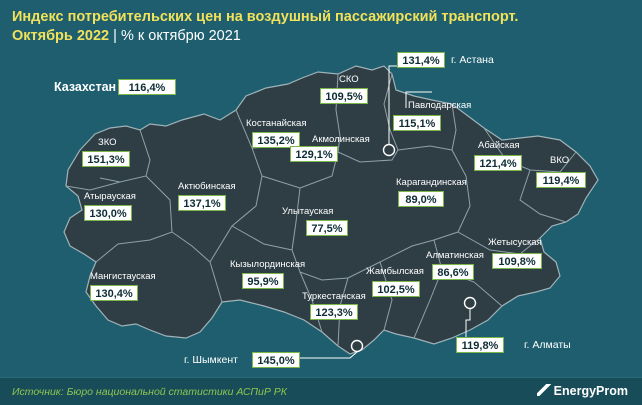 The image size is (642, 405). What do you see at coordinates (114, 293) in the screenshot?
I see `mangistau-value: 130,4%` at bounding box center [114, 293].